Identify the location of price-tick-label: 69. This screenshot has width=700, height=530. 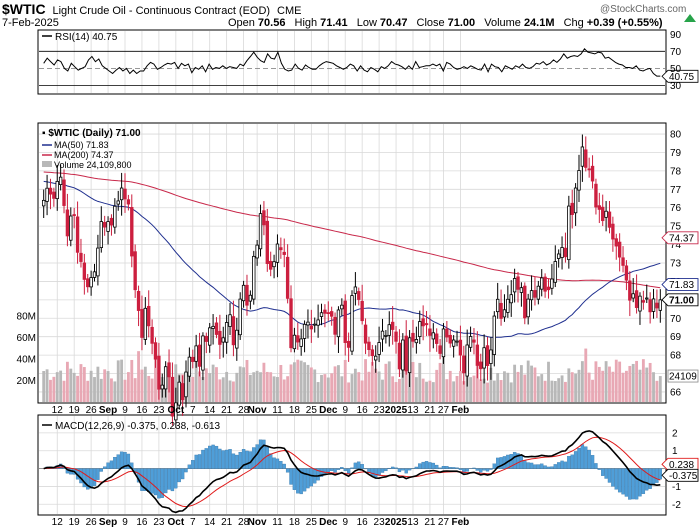
(676, 337).